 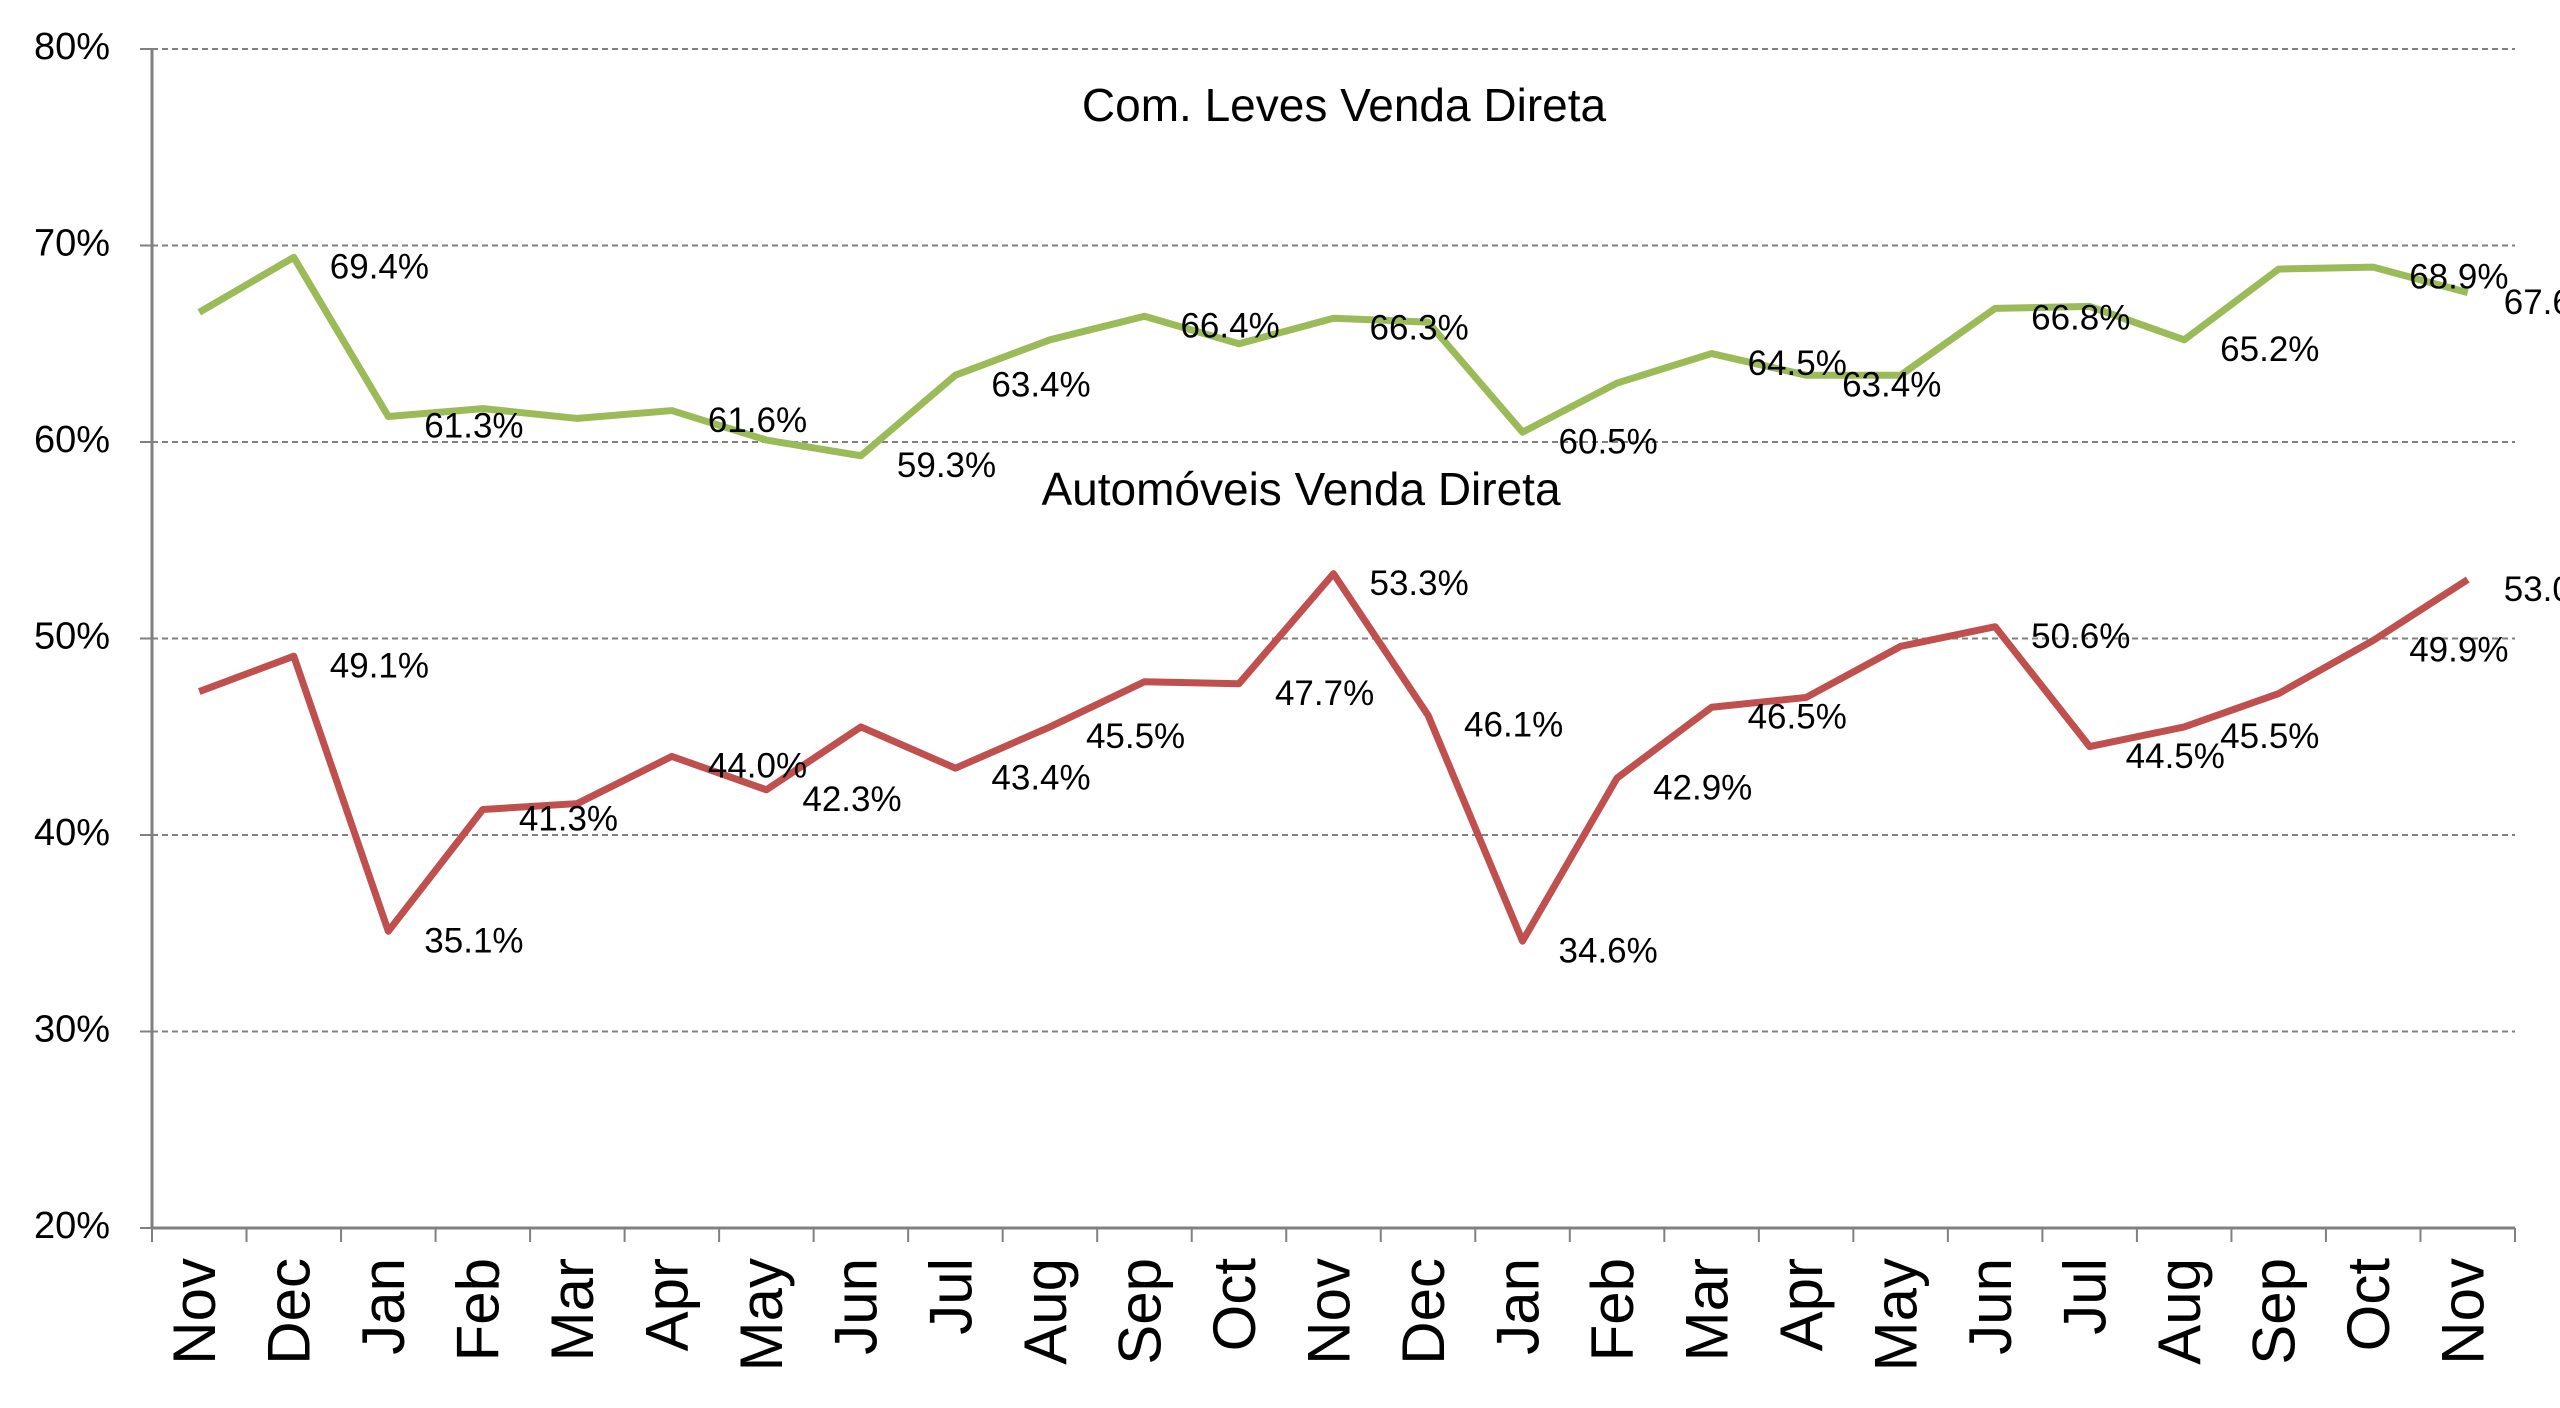 What do you see at coordinates (757, 420) in the screenshot?
I see `data-label: 61.6%` at bounding box center [757, 420].